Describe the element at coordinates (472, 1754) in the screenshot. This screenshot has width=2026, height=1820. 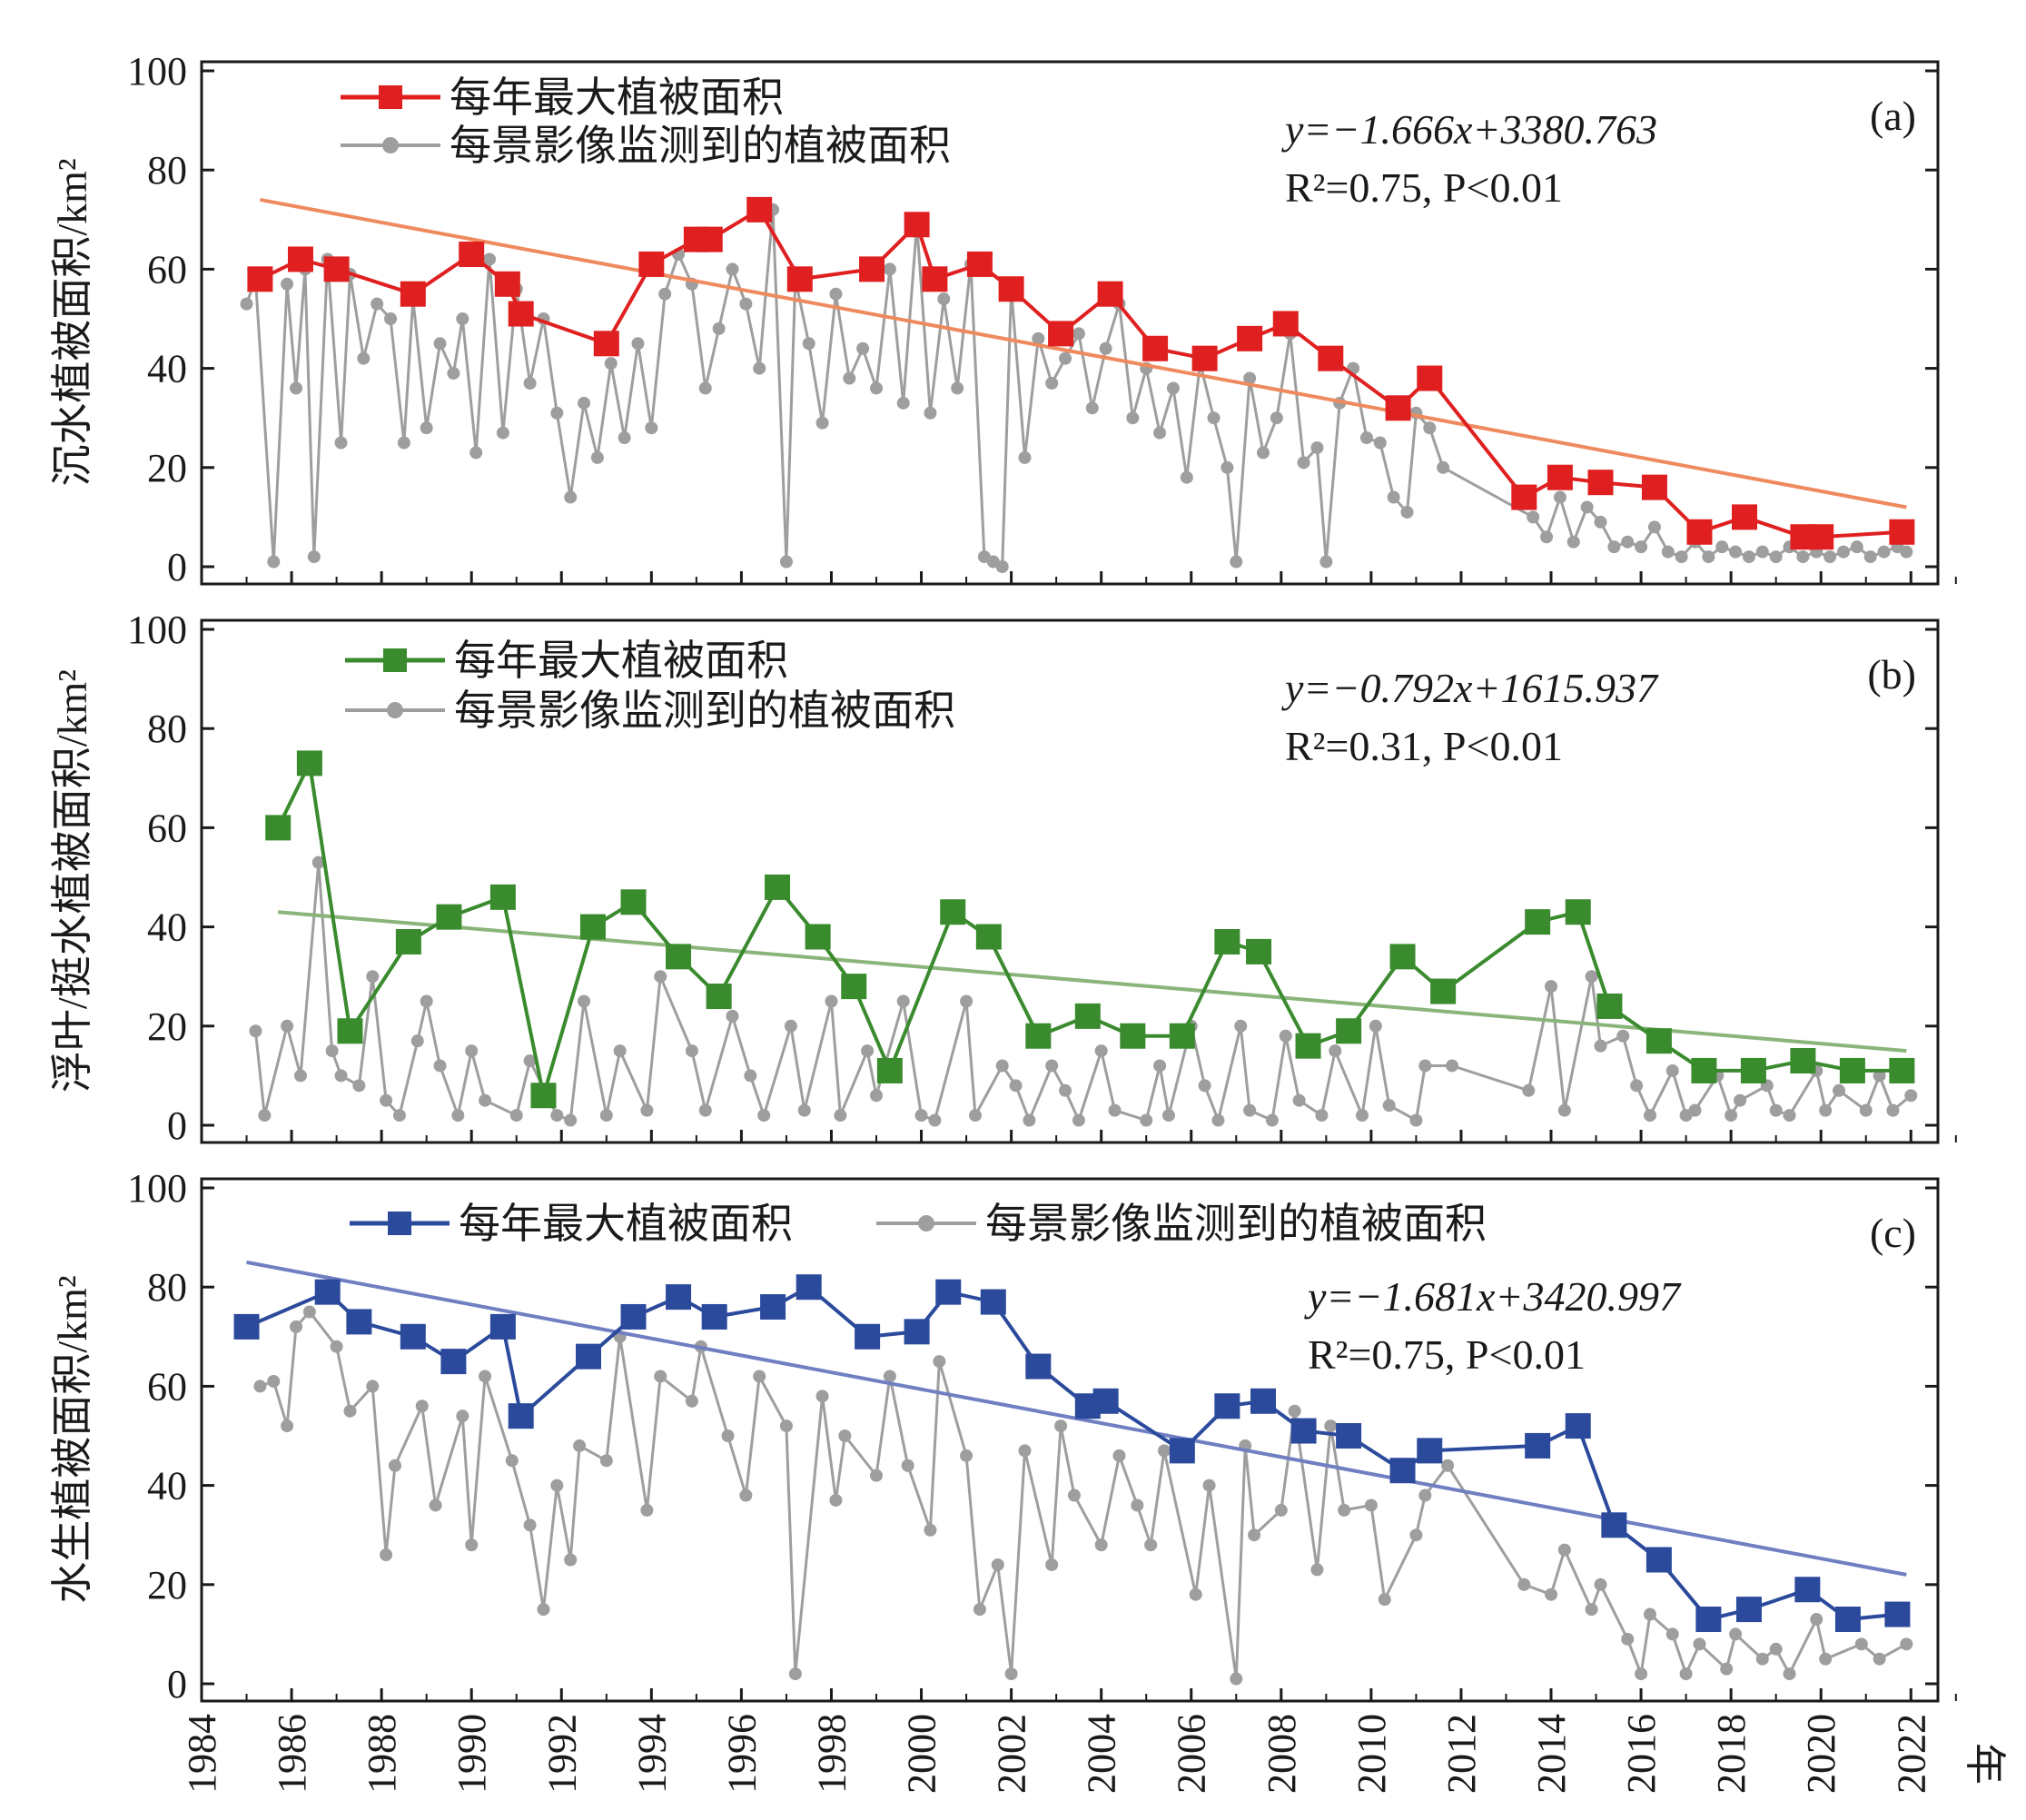
I see `x-tick-label: 1990` at that location.